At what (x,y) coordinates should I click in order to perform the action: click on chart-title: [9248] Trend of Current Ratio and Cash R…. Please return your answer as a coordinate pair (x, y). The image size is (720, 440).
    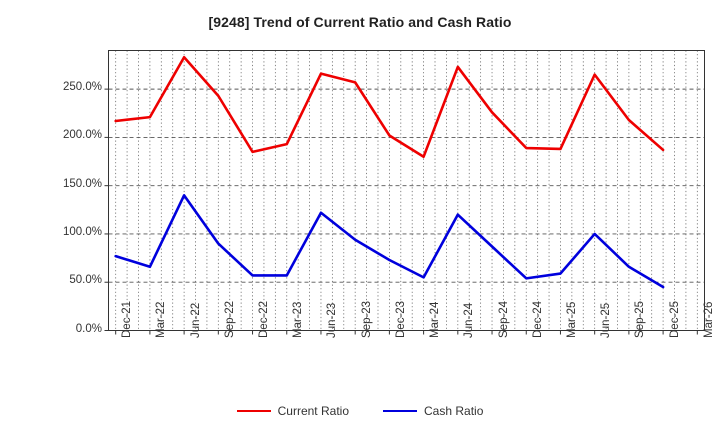
    Looking at the image, I should click on (360, 22).